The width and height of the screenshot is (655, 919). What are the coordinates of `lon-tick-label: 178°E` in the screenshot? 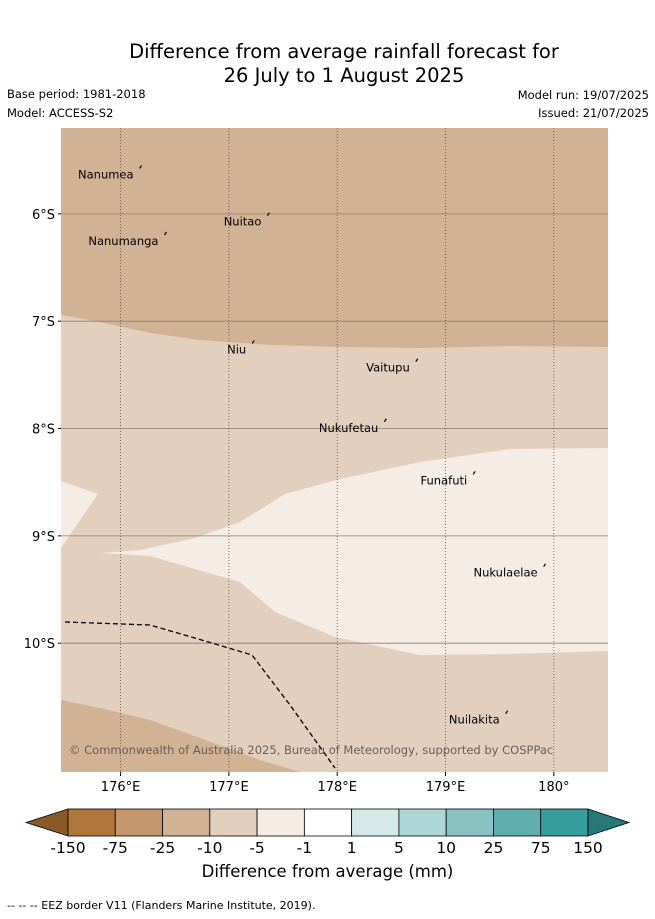 It's located at (337, 787).